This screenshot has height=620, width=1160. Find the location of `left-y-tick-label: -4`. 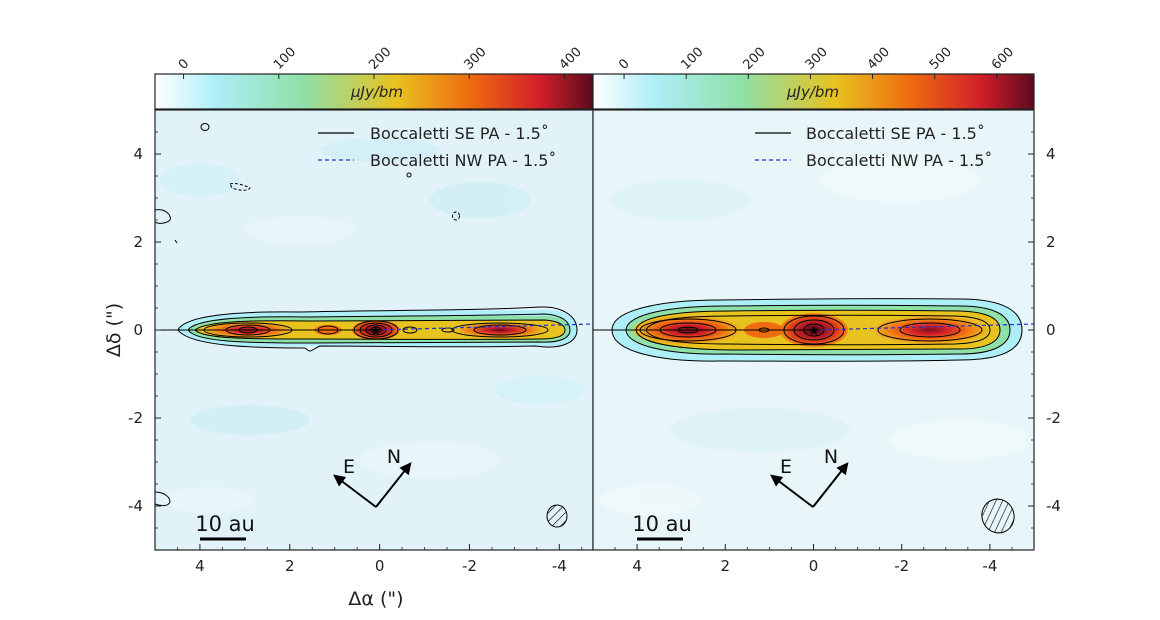

left-y-tick-label: -4 is located at coordinates (135, 506).